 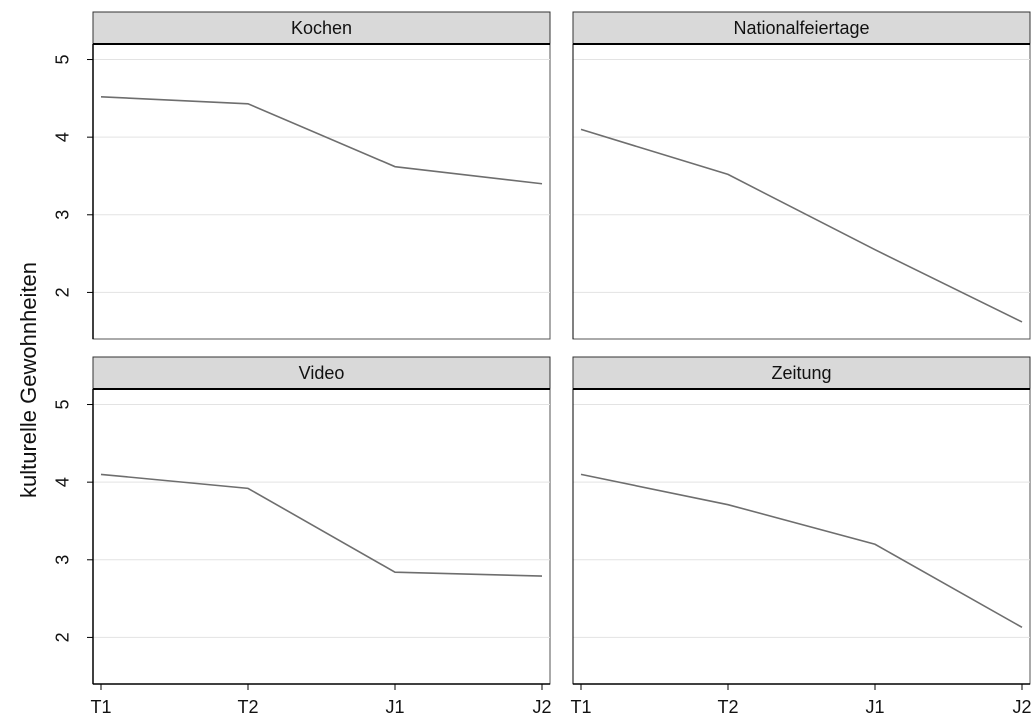 I want to click on panel-title: Zeitung, so click(x=801, y=373).